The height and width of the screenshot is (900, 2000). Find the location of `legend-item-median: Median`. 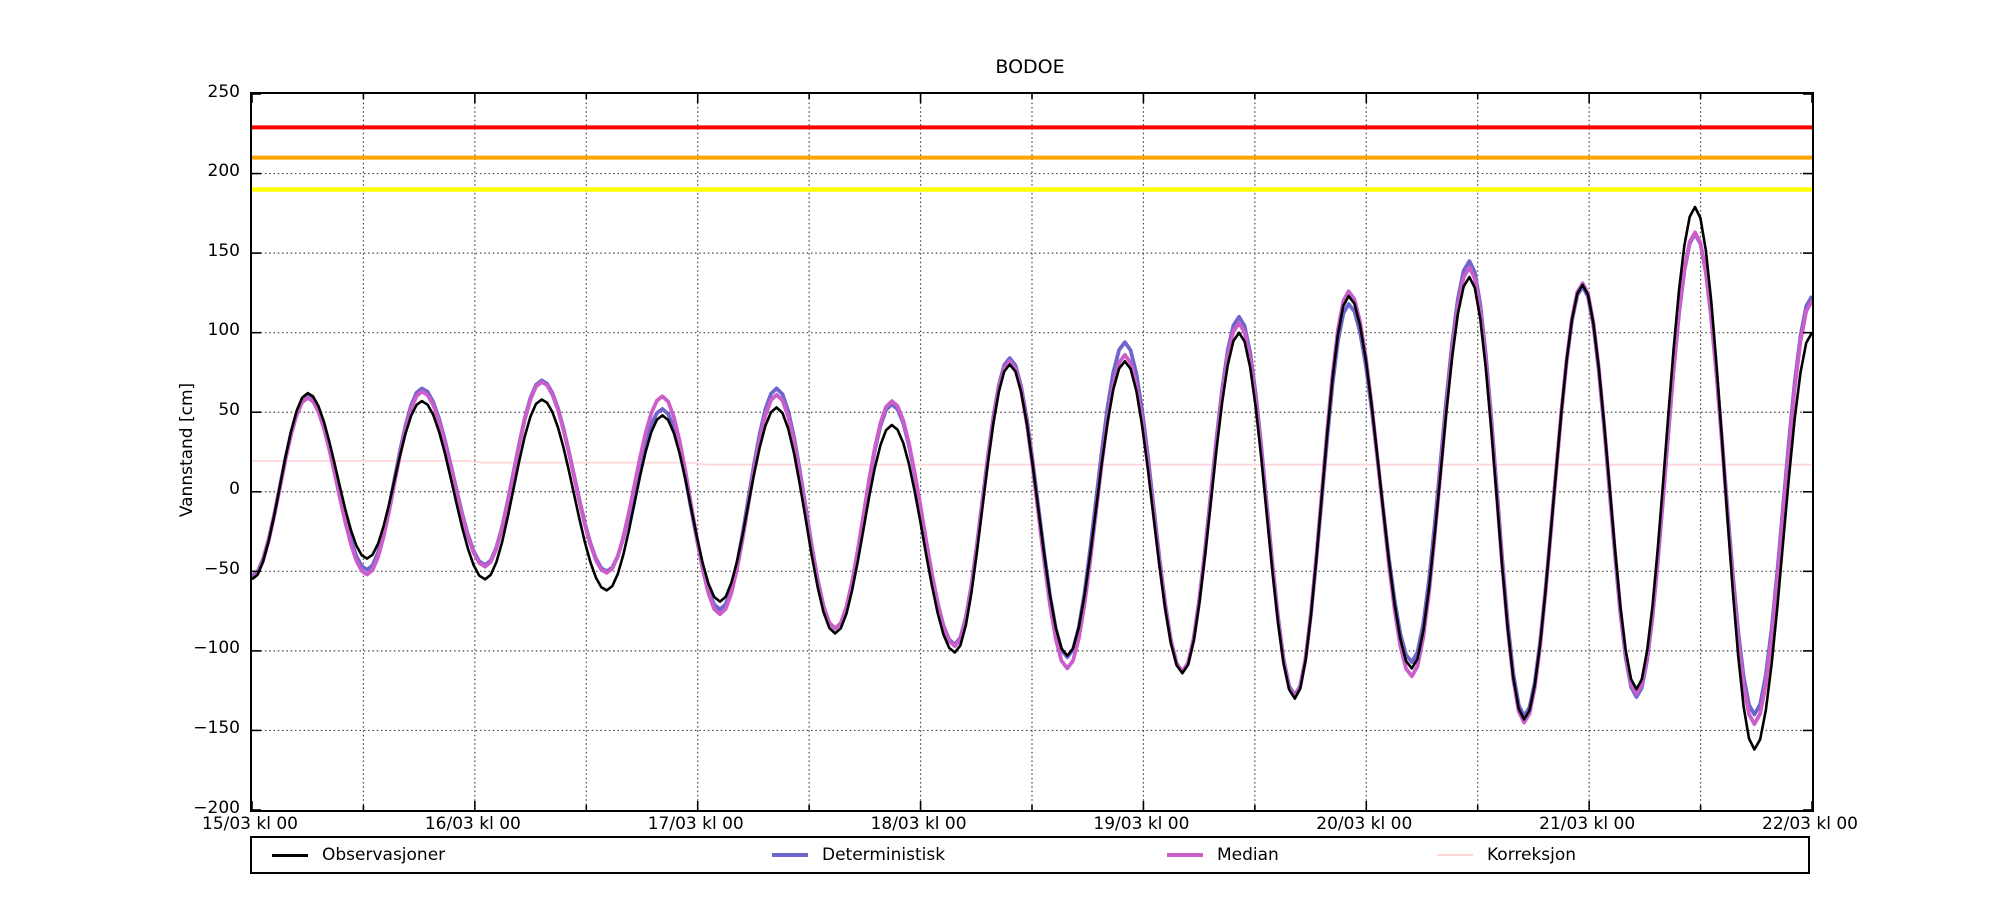

legend-item-median: Median is located at coordinates (1223, 855).